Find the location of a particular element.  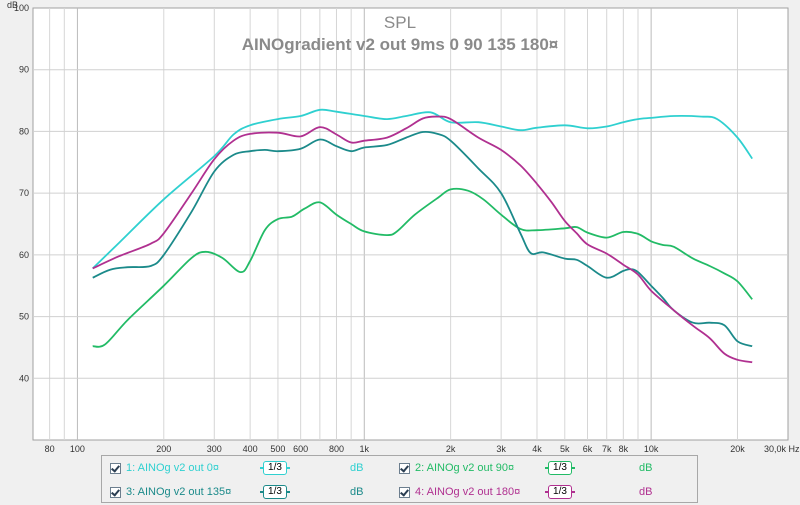

y-unit-label: dB is located at coordinates (12, 5).